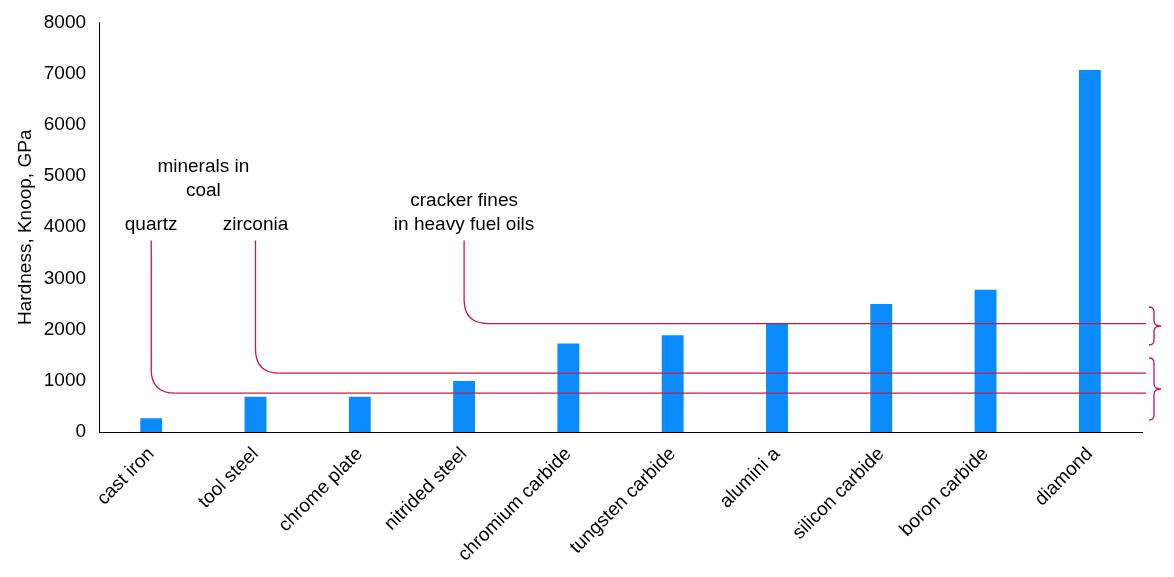 The height and width of the screenshot is (577, 1174). What do you see at coordinates (255, 223) in the screenshot?
I see `ref-line-label: zirconia` at bounding box center [255, 223].